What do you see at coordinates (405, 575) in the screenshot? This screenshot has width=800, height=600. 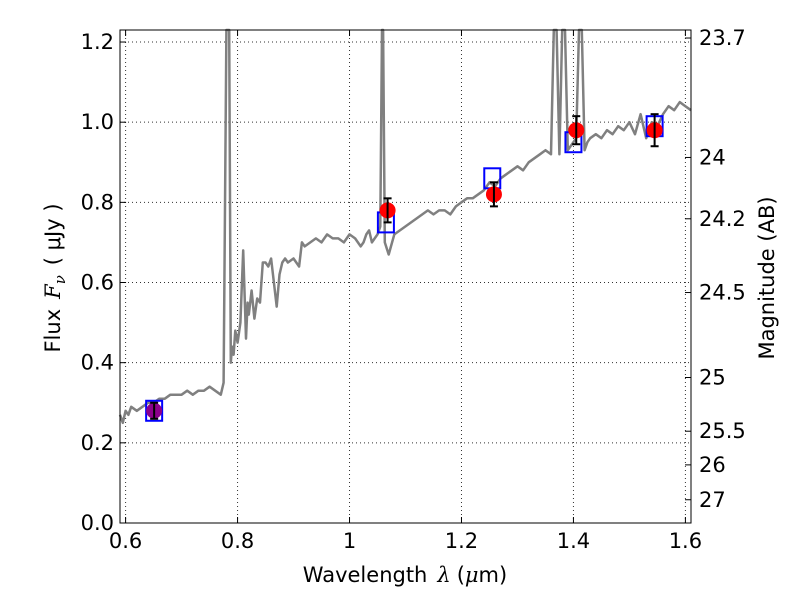 I see `x-axis-title: Wavelength λ (μm)` at bounding box center [405, 575].